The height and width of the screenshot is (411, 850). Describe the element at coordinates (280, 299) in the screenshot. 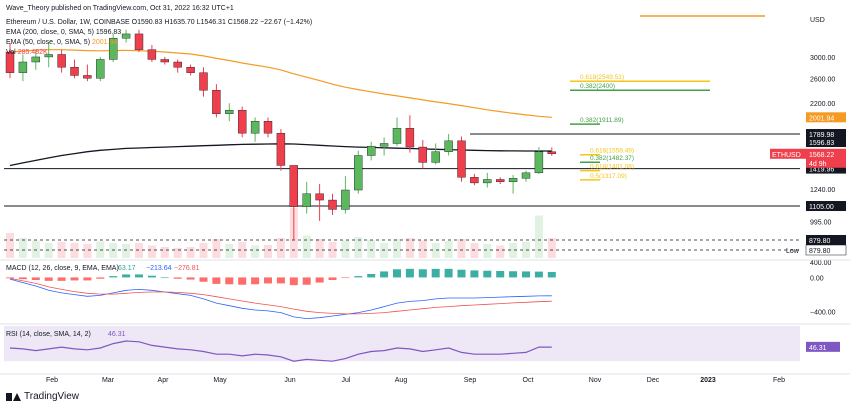

I see `macd-line` at that location.